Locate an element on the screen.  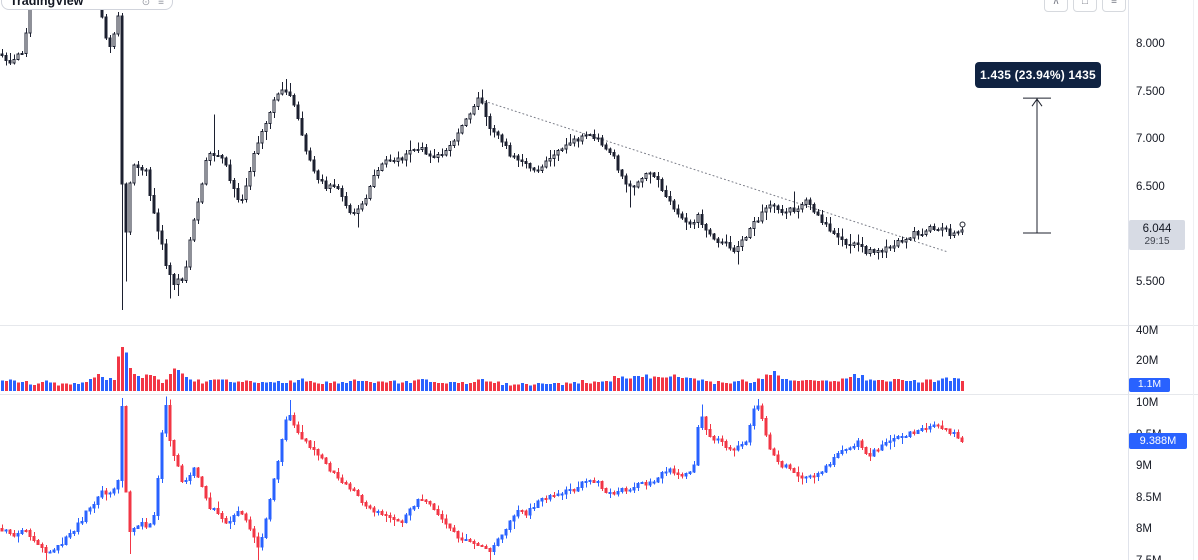
last-volume-label: 1.1M is located at coordinates (1149, 385).